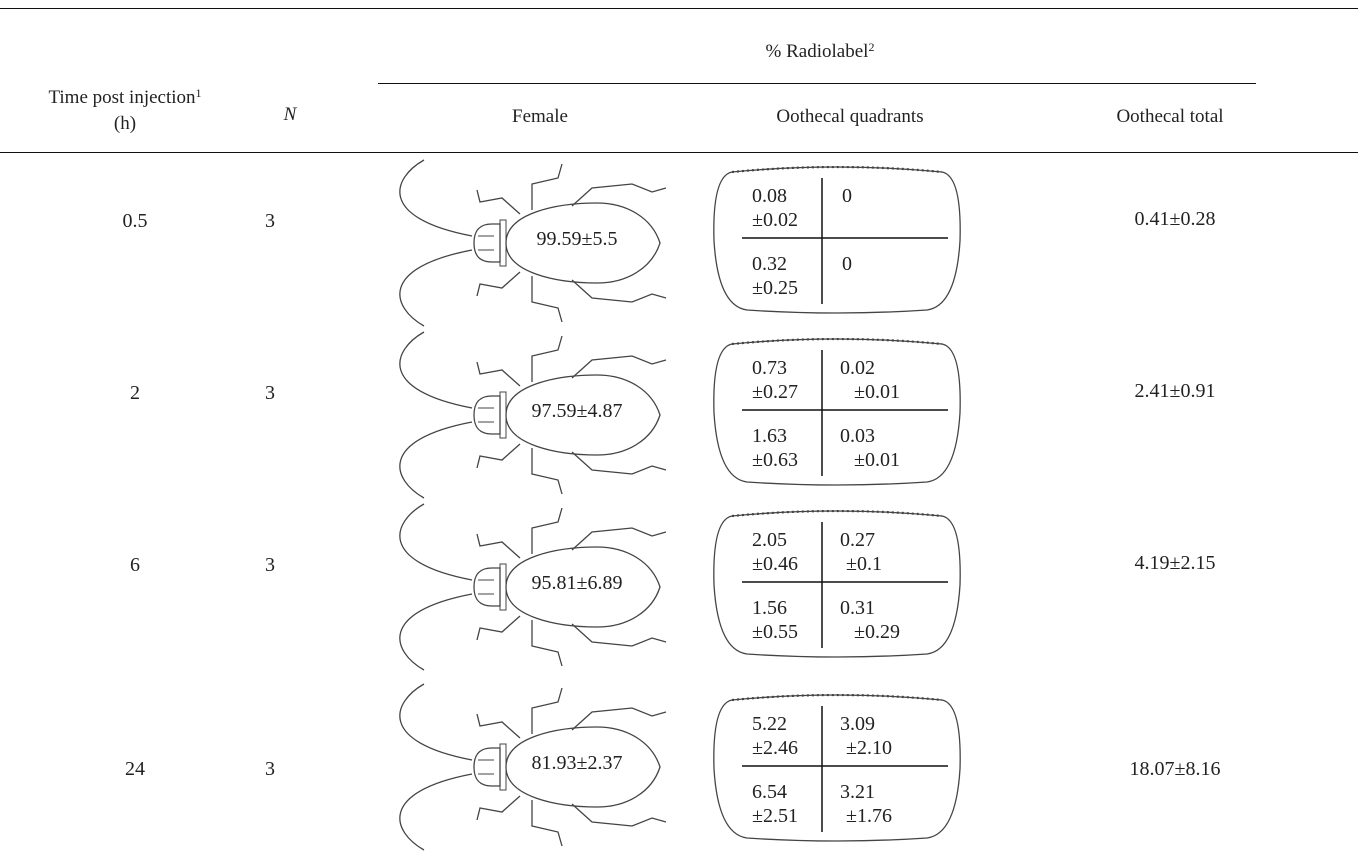  Describe the element at coordinates (532, 243) in the screenshot. I see `cockroach-illustration: 99.59±5.5` at that location.